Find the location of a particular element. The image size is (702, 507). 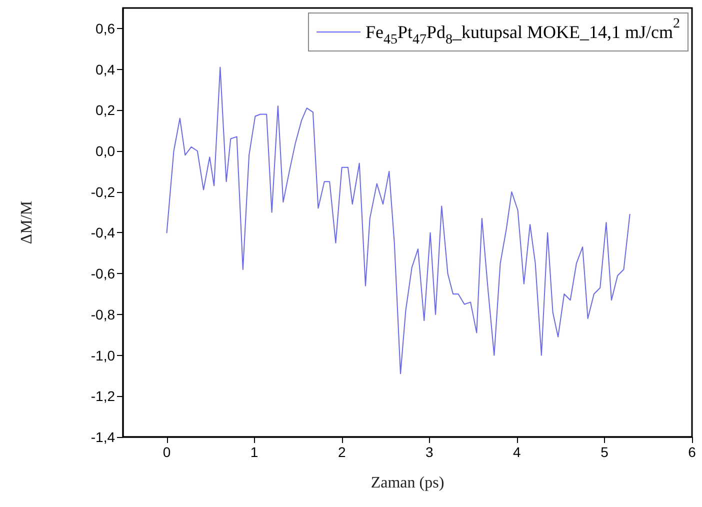

y-tick-label: 0,6 is located at coordinates (106, 28).